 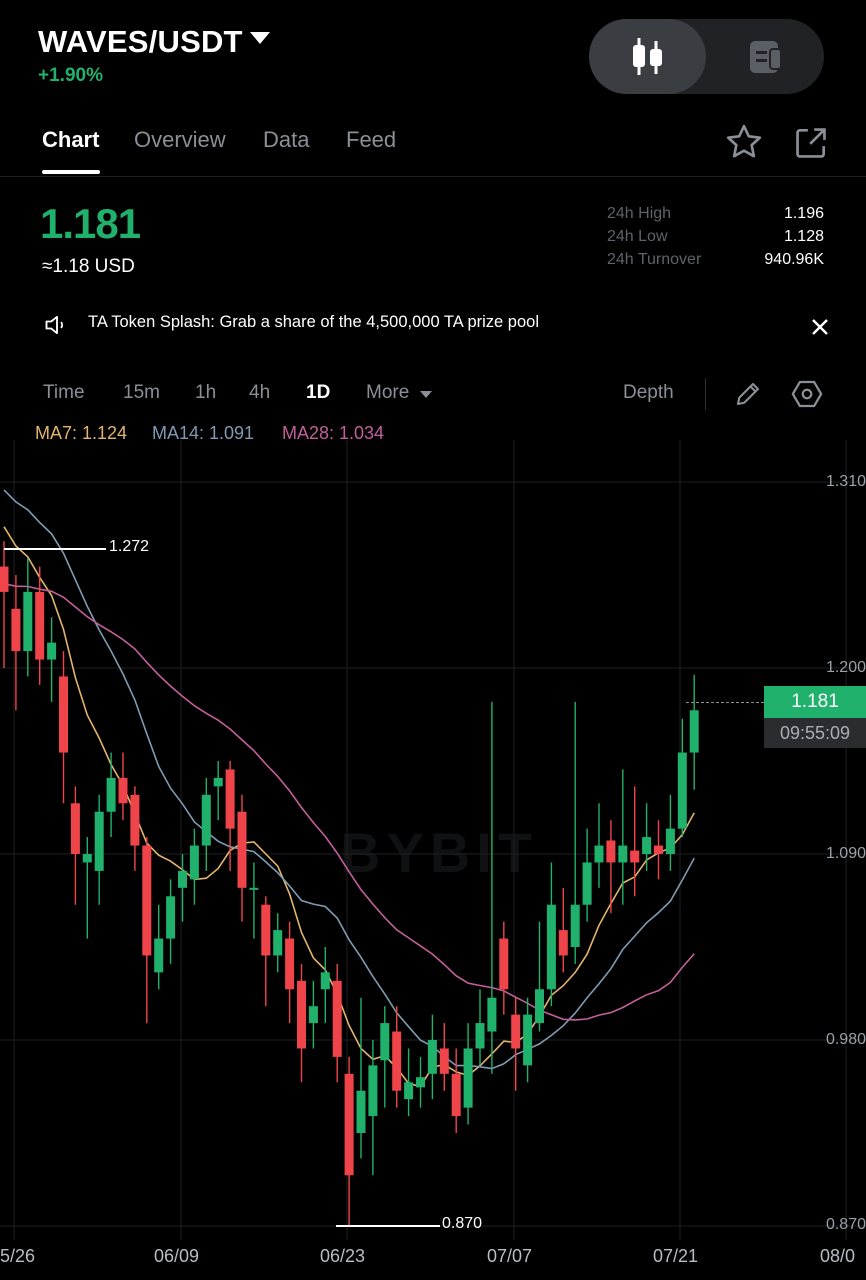 I want to click on candlestick-icon, so click(x=647, y=56).